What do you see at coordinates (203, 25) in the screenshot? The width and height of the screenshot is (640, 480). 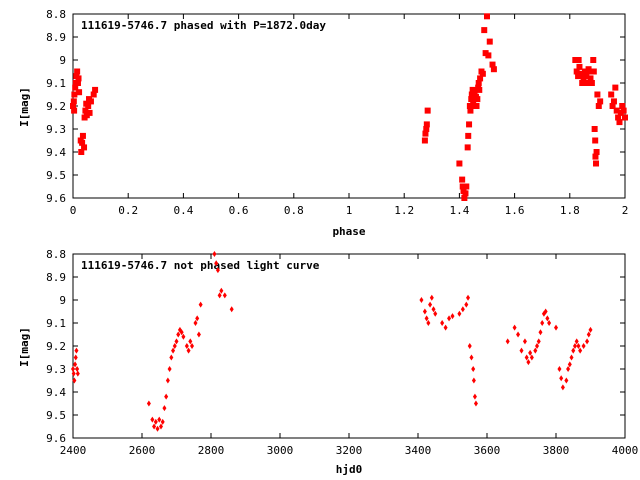 I see `chart-title: 111619-5746.7 phased with P=1872.0day` at bounding box center [203, 25].